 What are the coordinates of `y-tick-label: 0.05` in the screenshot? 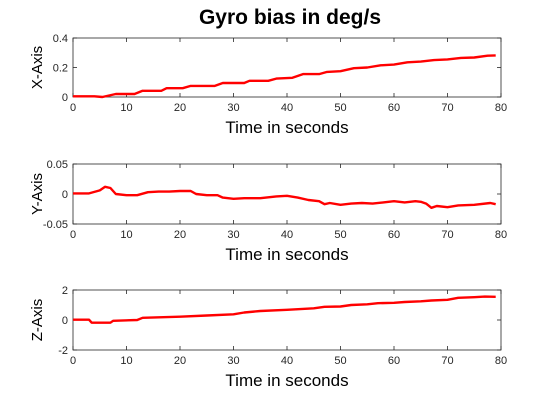 It's located at (57, 165).